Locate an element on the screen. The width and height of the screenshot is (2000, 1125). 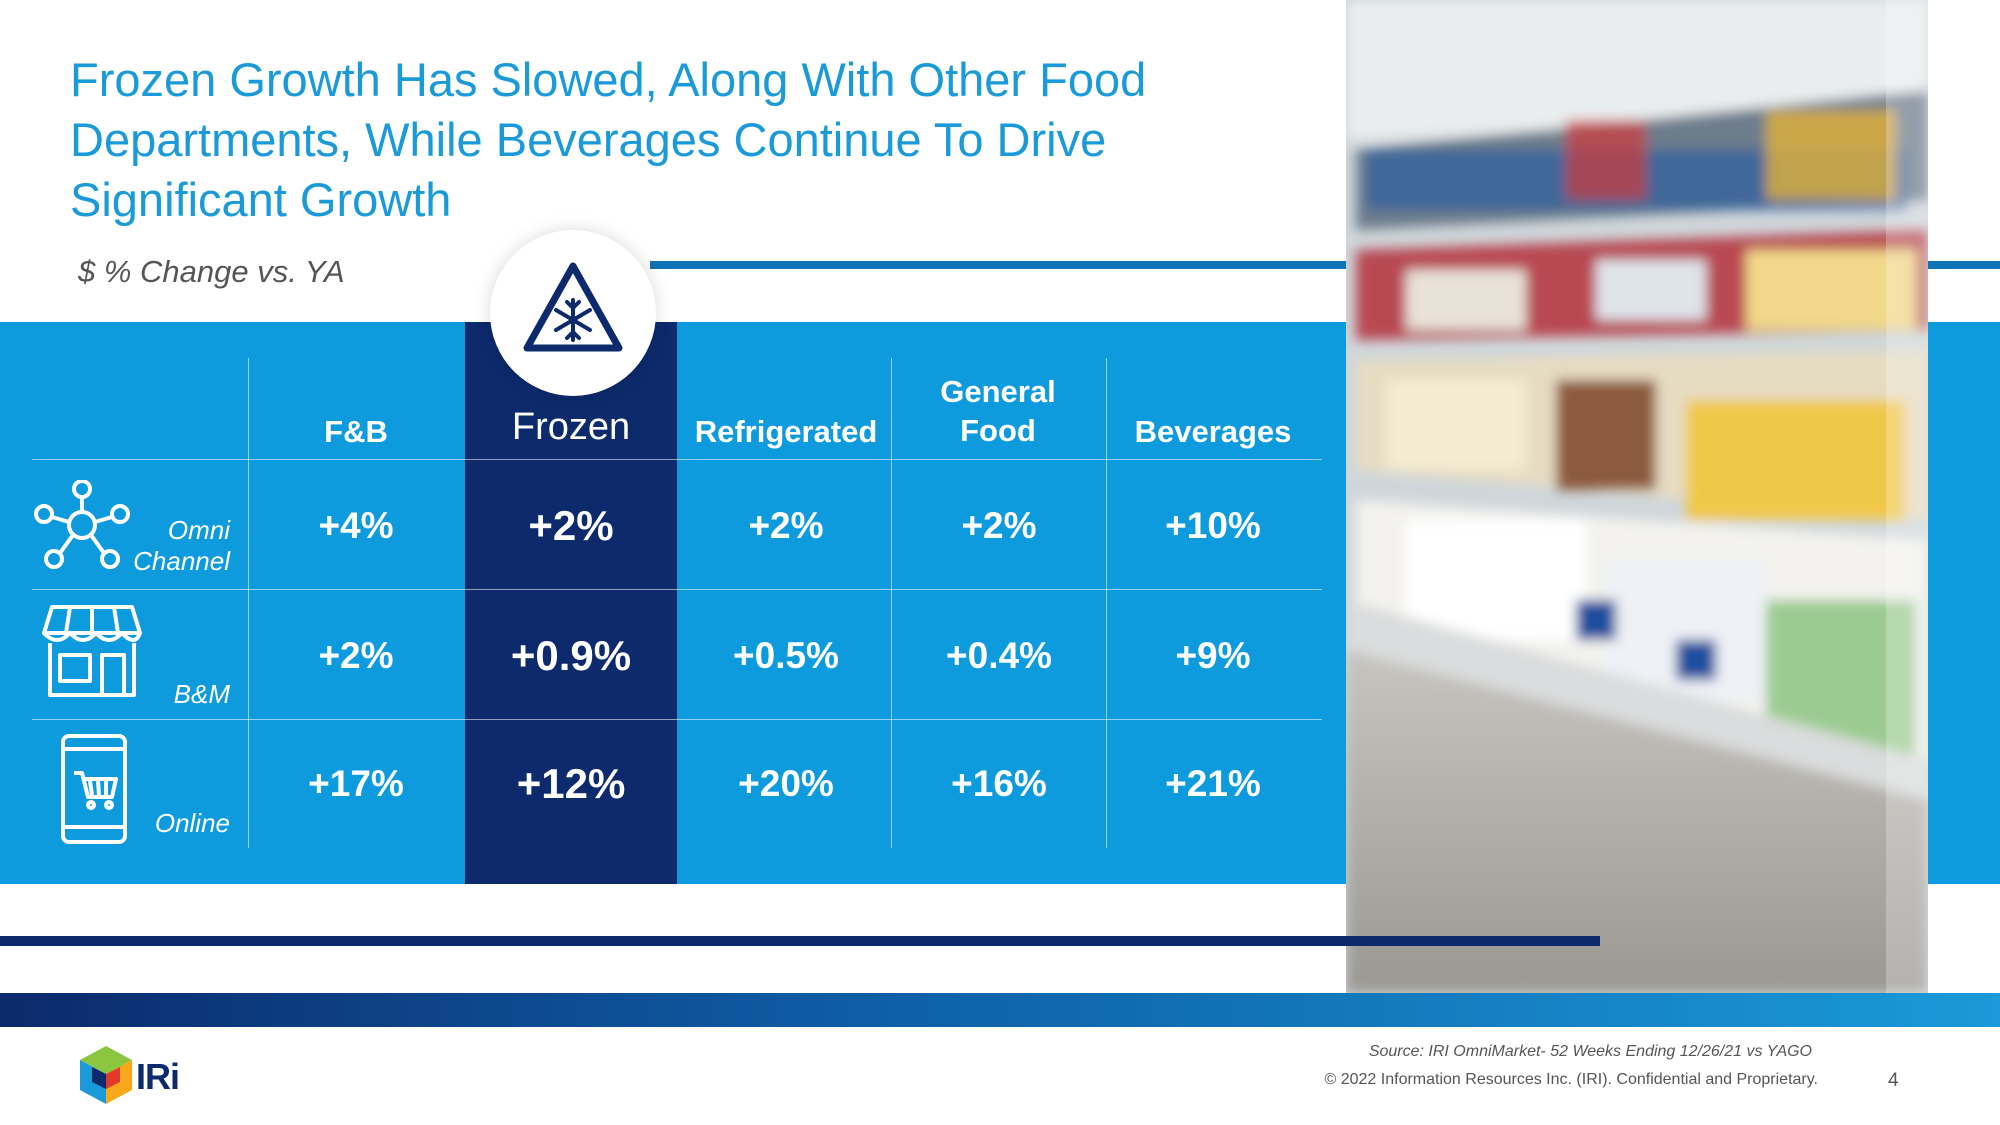
row-label-omni-channel: Omni Channel is located at coordinates (181, 545).